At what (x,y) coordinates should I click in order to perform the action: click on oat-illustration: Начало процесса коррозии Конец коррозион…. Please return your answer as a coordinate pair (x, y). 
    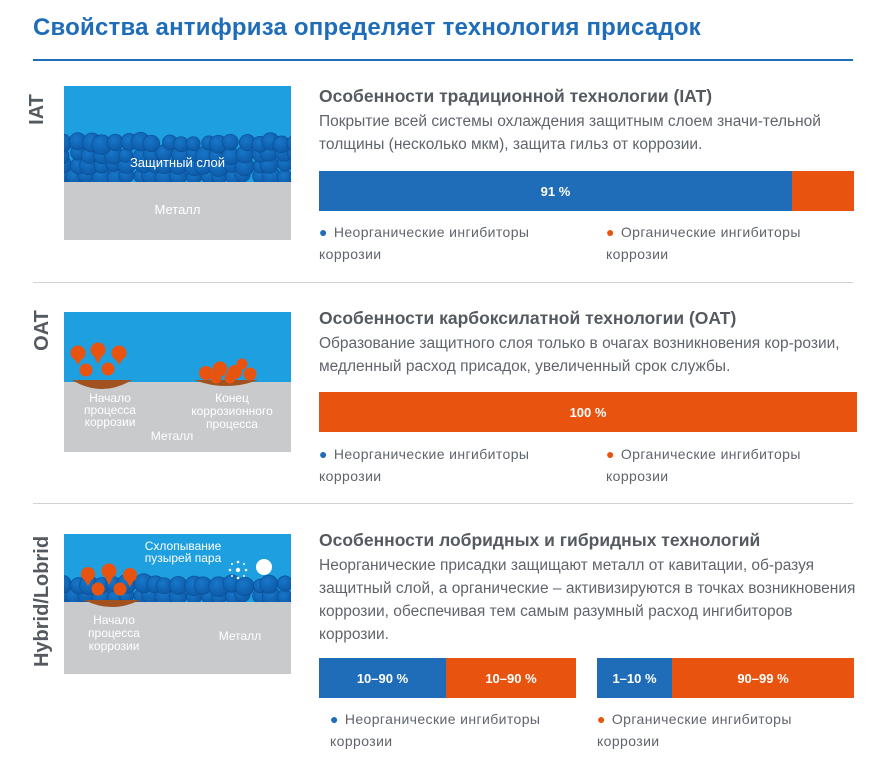
    Looking at the image, I should click on (177, 382).